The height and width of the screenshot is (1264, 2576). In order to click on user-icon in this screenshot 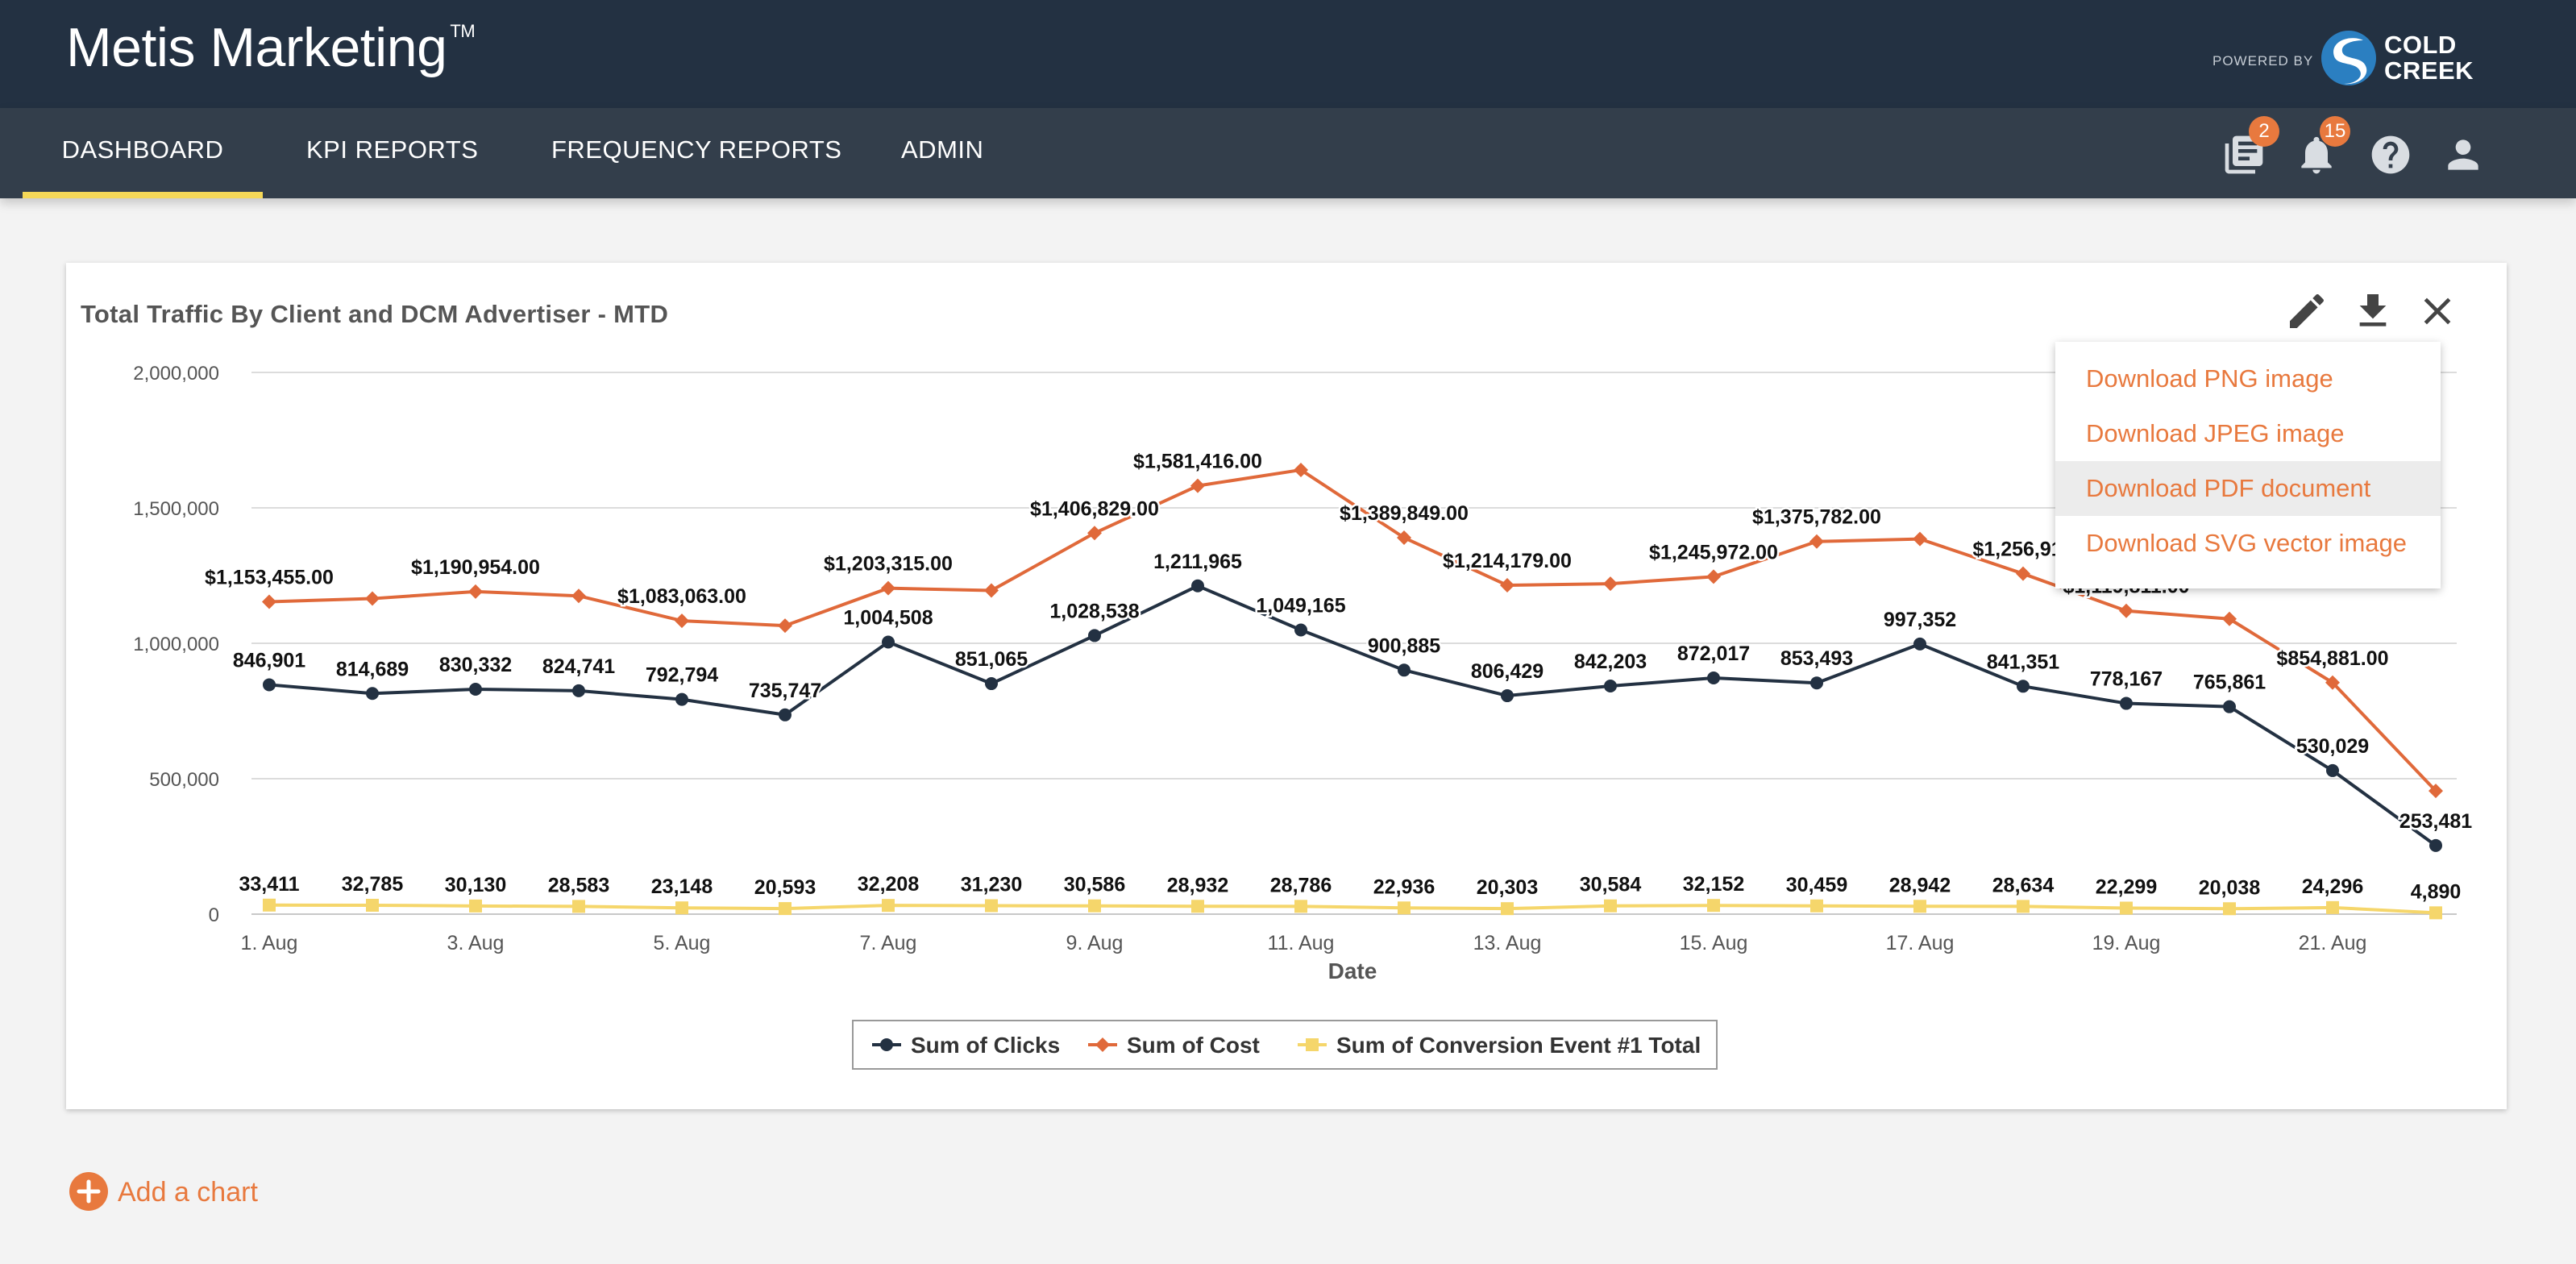, I will do `click(2463, 154)`.